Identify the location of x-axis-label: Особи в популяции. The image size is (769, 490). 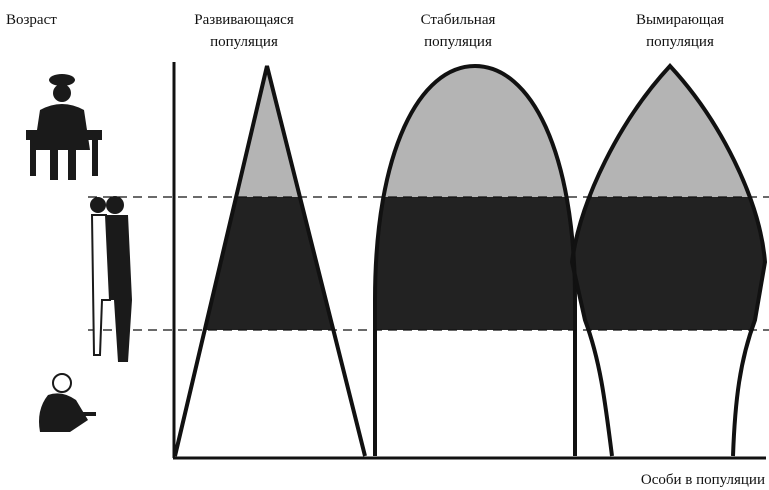
(703, 480).